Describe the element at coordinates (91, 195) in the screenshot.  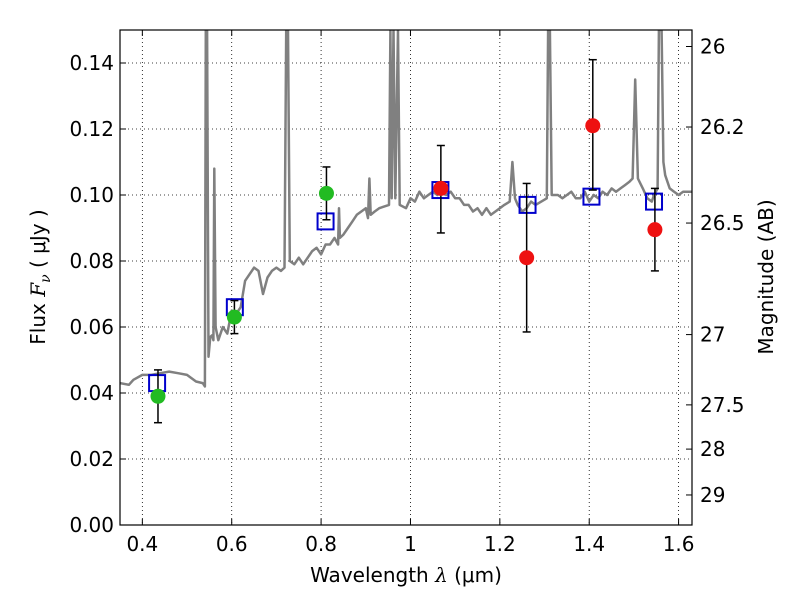
I see `y-tick-label: 0.10` at that location.